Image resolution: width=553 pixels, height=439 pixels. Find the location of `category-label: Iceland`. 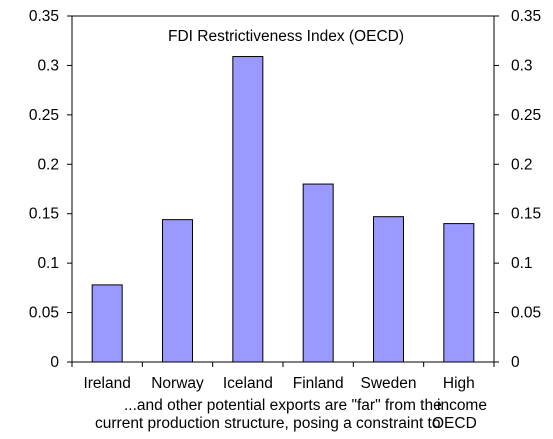

category-label: Iceland is located at coordinates (248, 383).